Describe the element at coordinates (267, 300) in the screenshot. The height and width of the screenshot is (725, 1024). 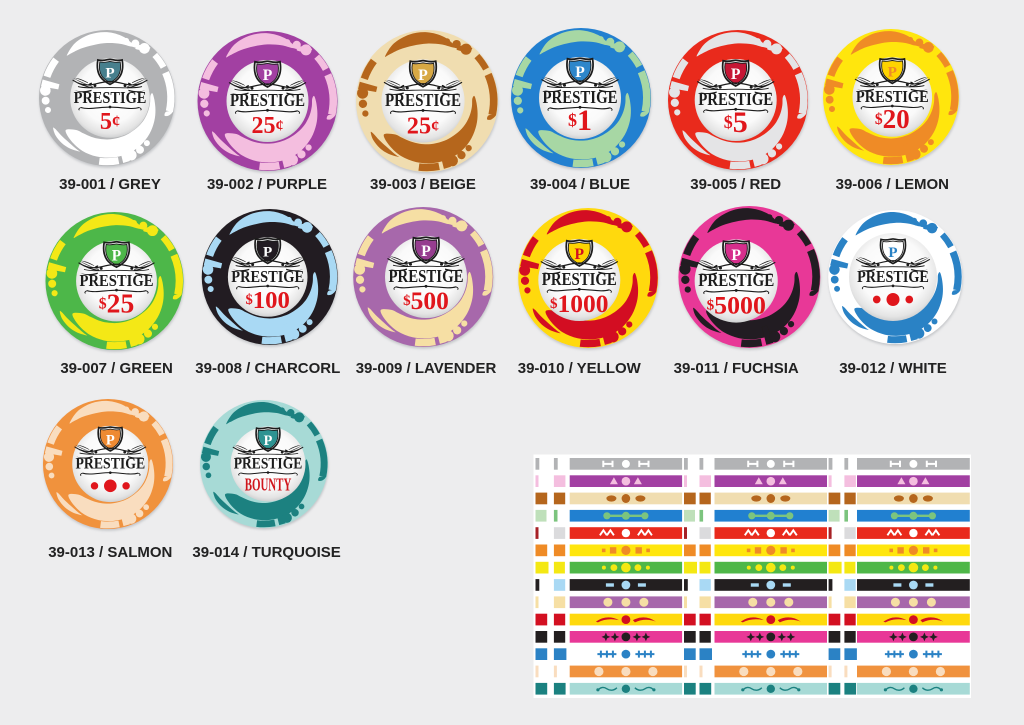
I see `svg-text: $100` at that location.